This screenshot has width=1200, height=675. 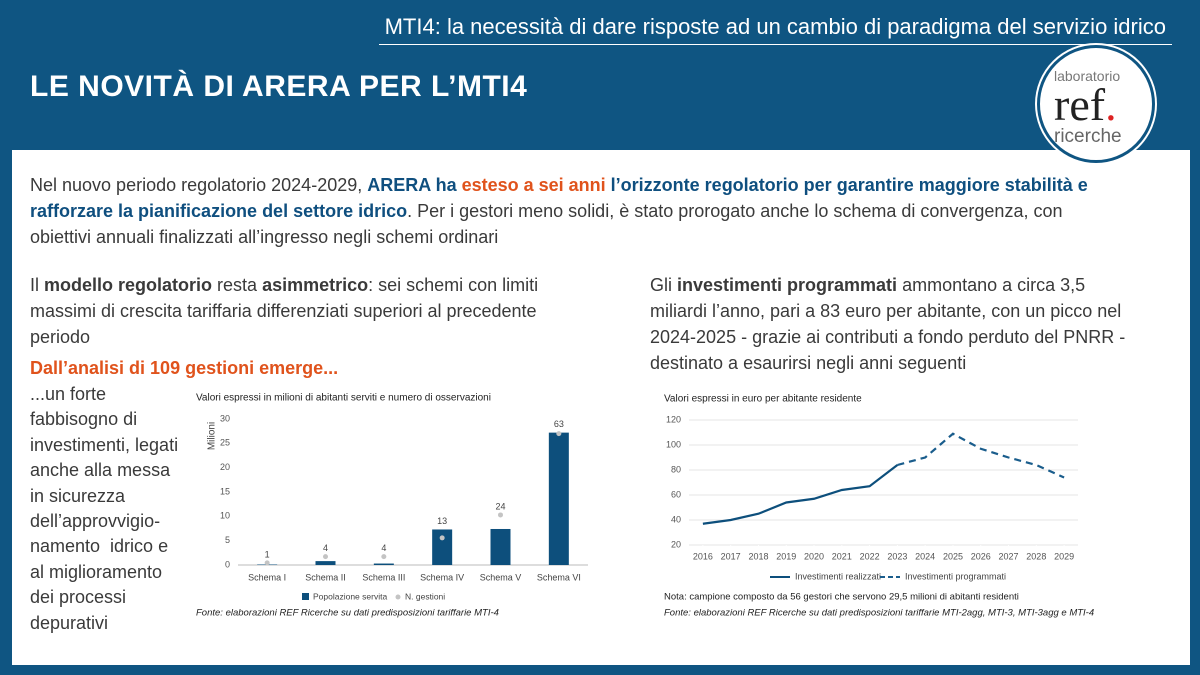 I want to click on y-axis-label: Milioni, so click(x=212, y=436).